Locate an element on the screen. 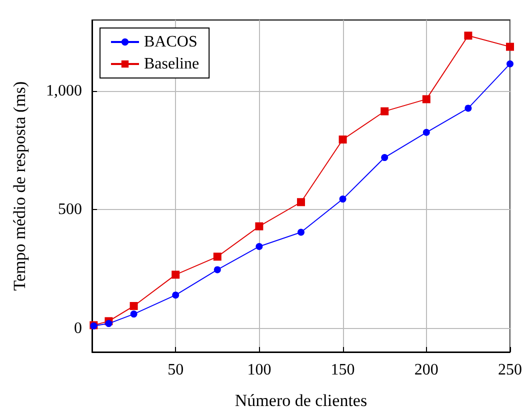  x-tick-label: 150 is located at coordinates (342, 370).